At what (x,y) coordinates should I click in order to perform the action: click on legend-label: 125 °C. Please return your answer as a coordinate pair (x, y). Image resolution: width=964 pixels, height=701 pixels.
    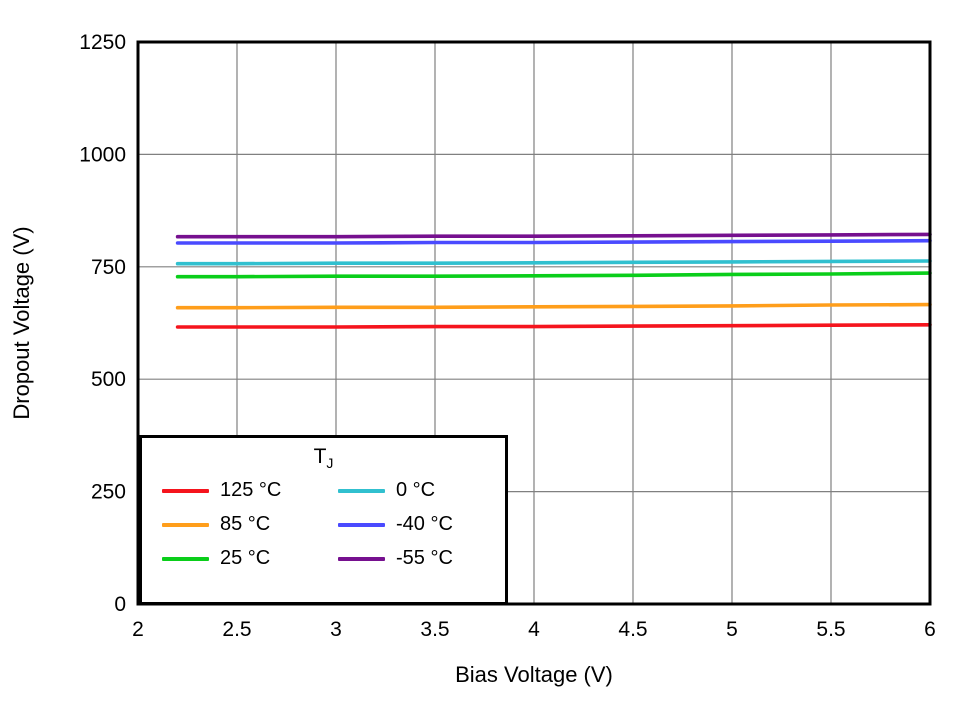
    Looking at the image, I should click on (251, 490).